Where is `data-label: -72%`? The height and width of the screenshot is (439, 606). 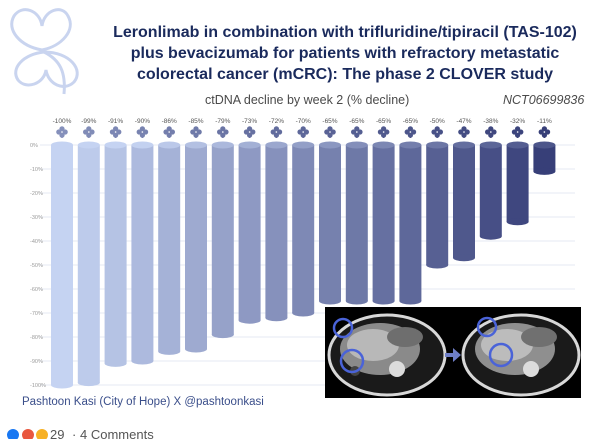 data-label: -72% is located at coordinates (276, 121).